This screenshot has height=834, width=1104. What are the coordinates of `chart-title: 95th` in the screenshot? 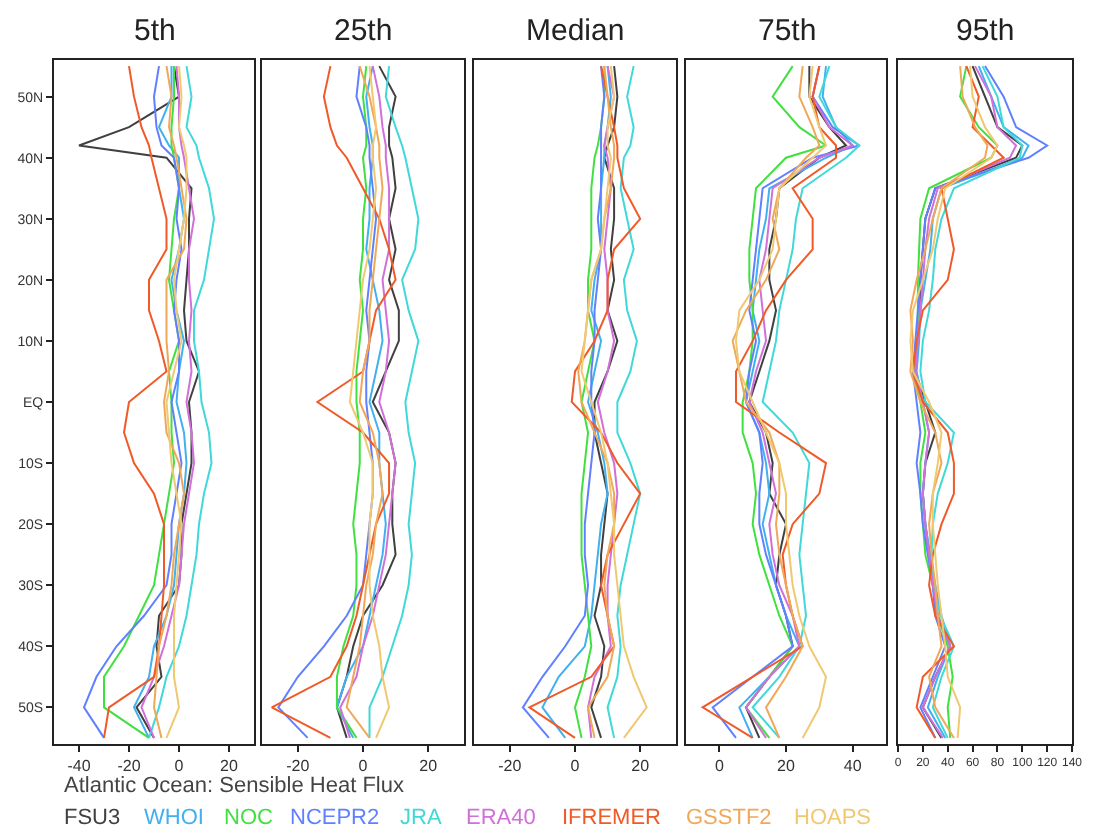 It's located at (985, 31).